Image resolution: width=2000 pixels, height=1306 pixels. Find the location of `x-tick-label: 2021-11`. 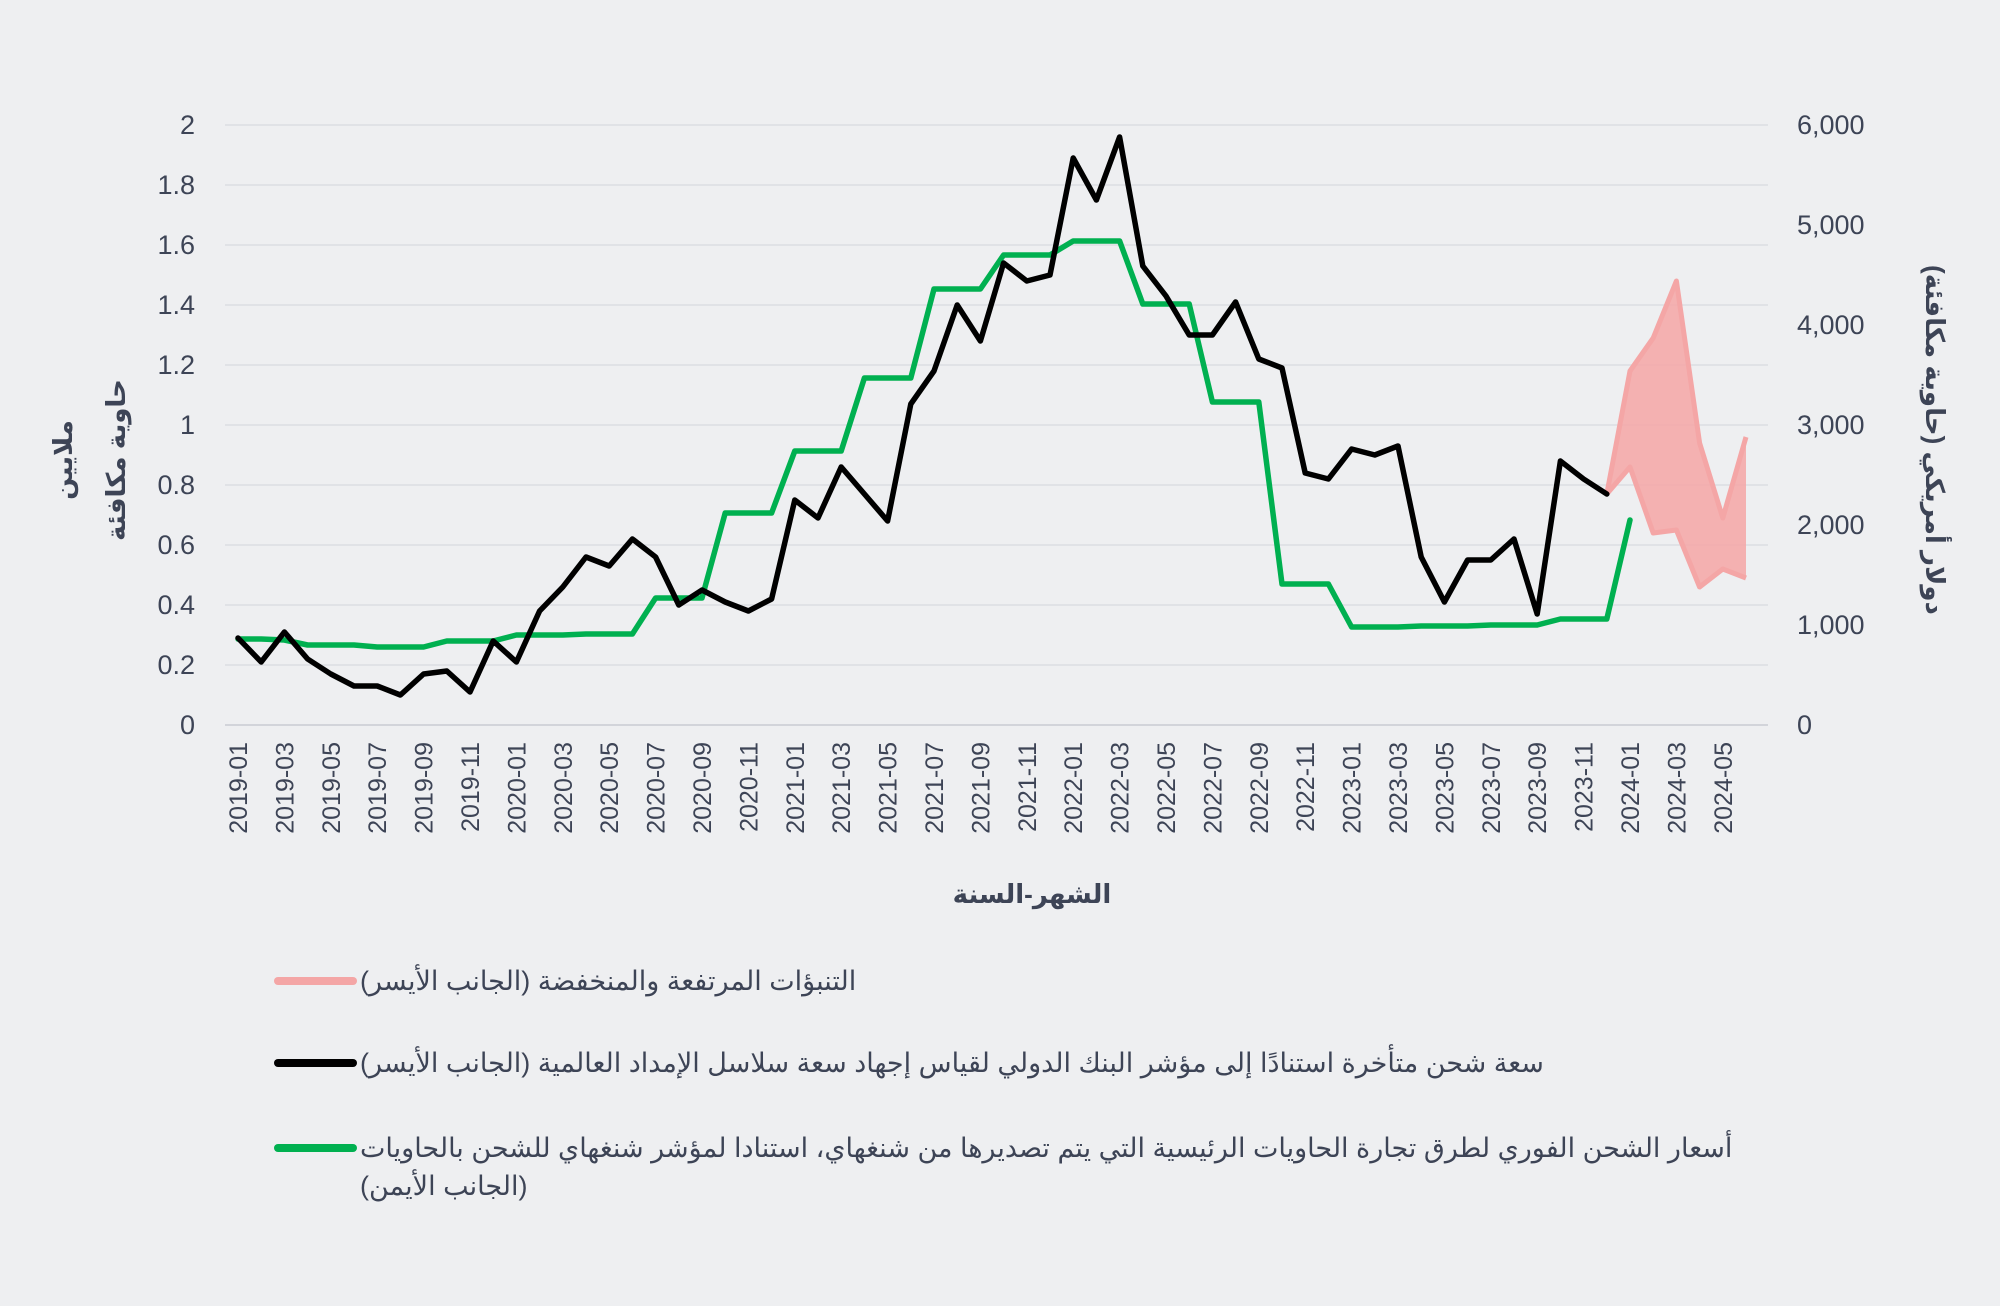

x-tick-label: 2021-11 is located at coordinates (1028, 787).